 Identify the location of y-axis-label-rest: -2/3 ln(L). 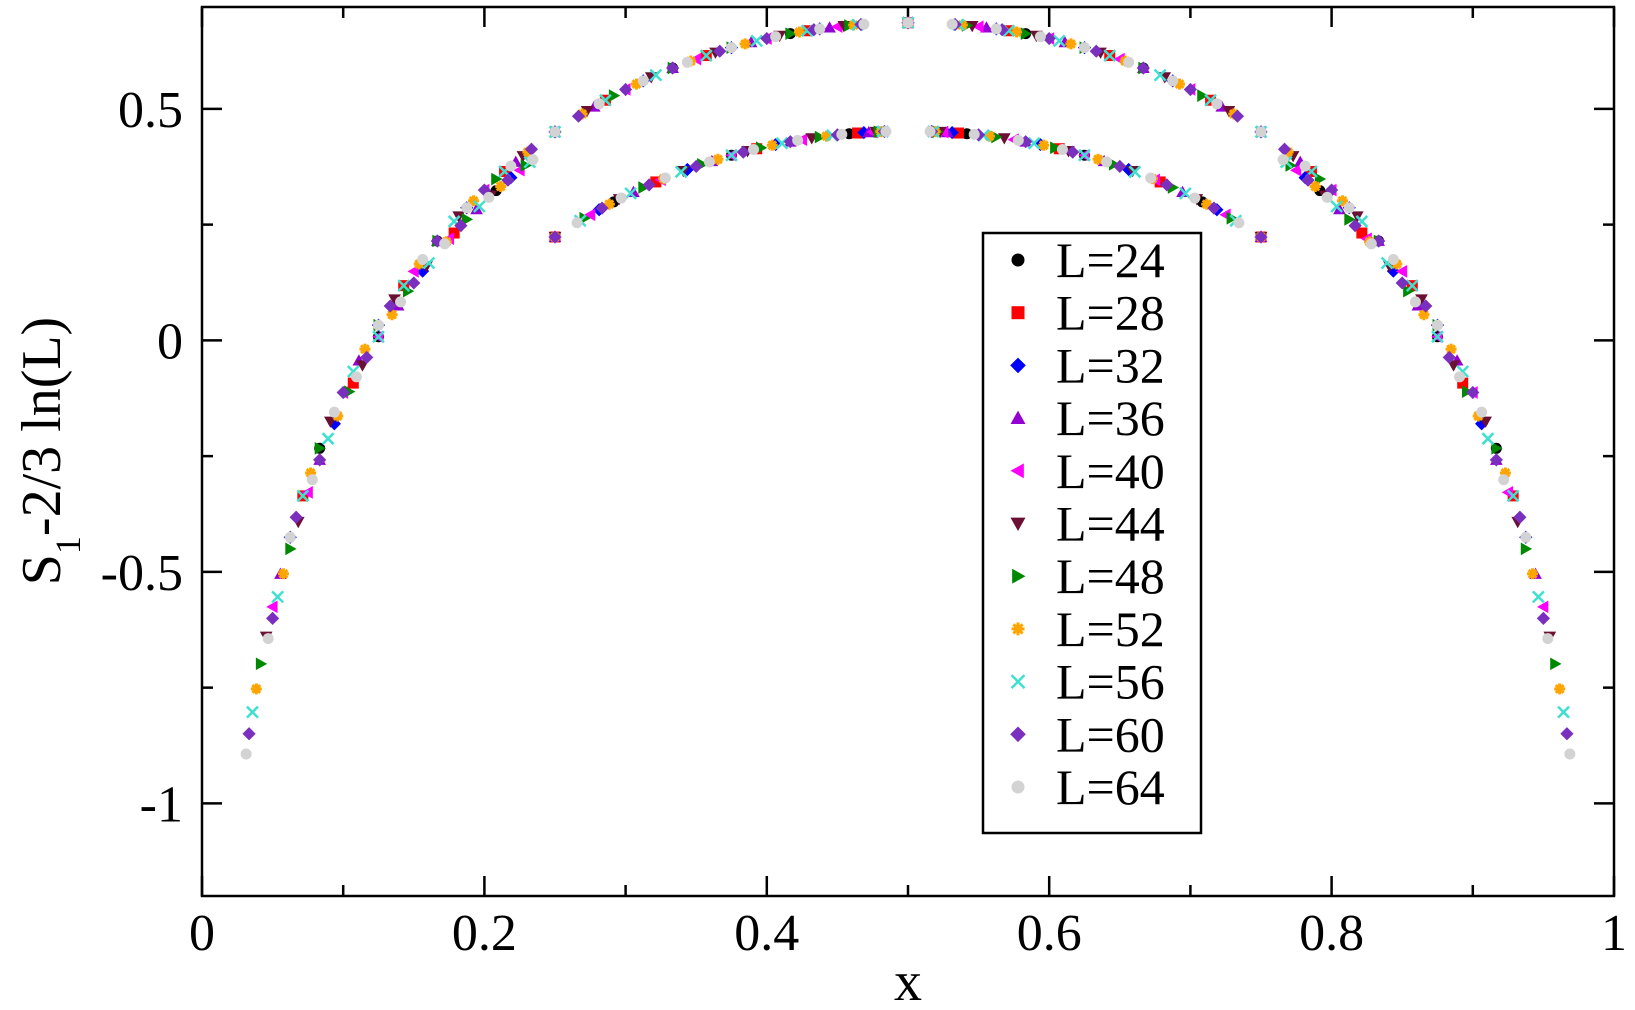
(42, 426).